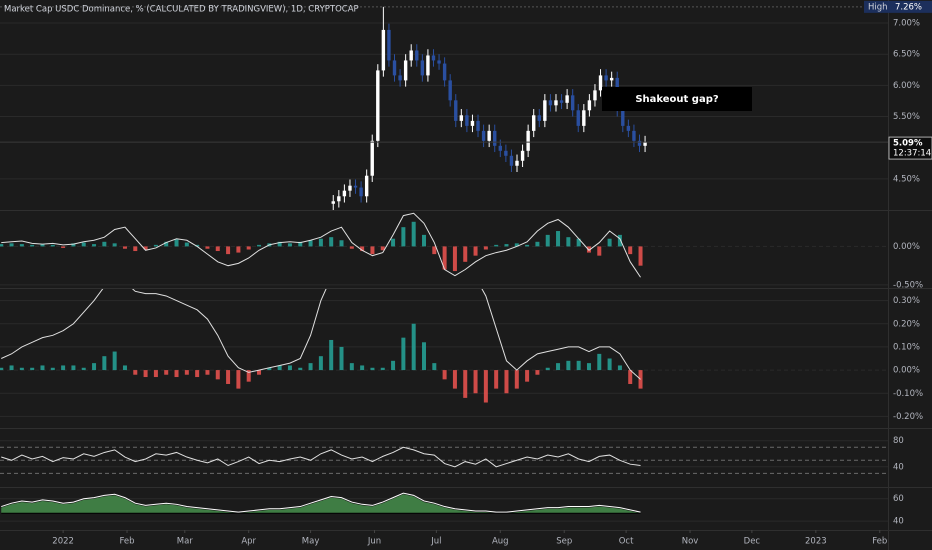  What do you see at coordinates (311, 542) in the screenshot?
I see `x-tick-label: May` at bounding box center [311, 542].